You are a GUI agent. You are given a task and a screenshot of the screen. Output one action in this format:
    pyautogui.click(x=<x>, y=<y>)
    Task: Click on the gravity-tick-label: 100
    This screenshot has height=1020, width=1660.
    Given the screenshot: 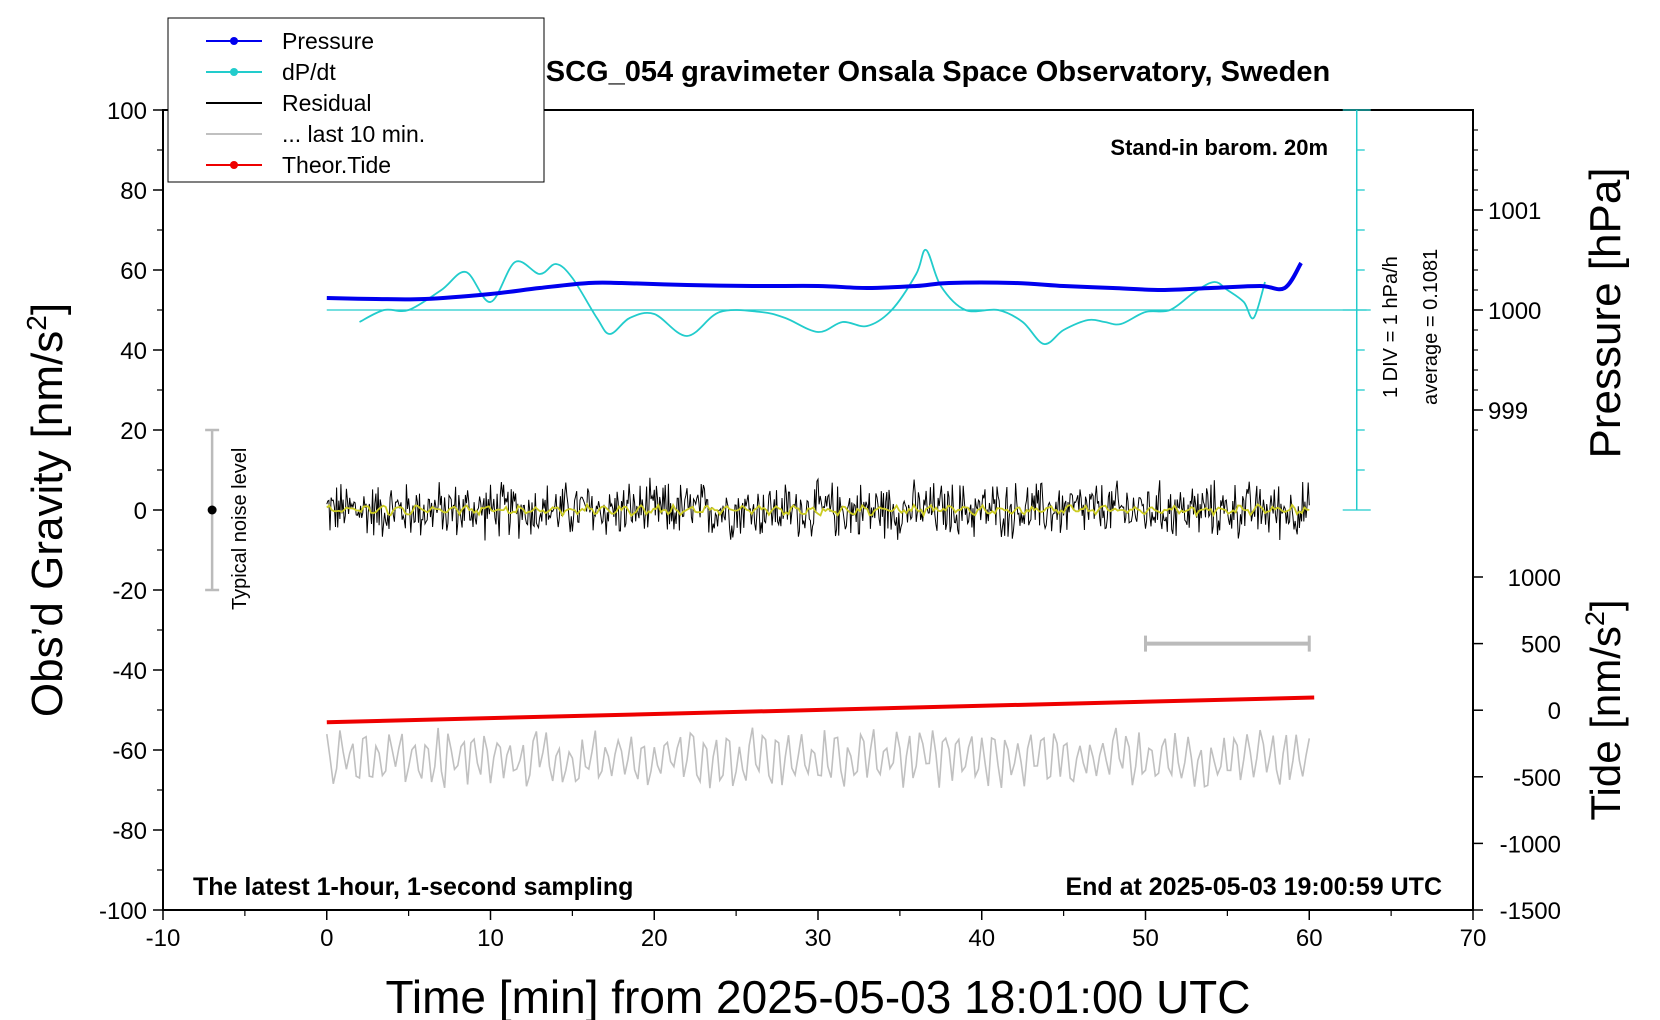 What is the action you would take?
    pyautogui.click(x=127, y=111)
    